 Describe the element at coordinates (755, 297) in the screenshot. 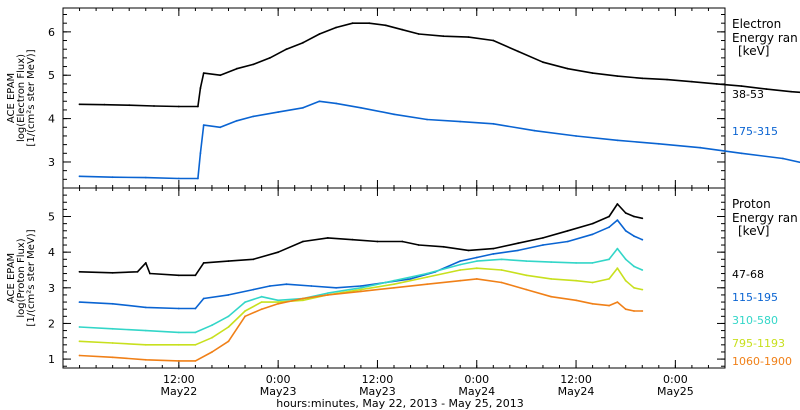

I see `legend-entry-1-1: 115-195` at that location.